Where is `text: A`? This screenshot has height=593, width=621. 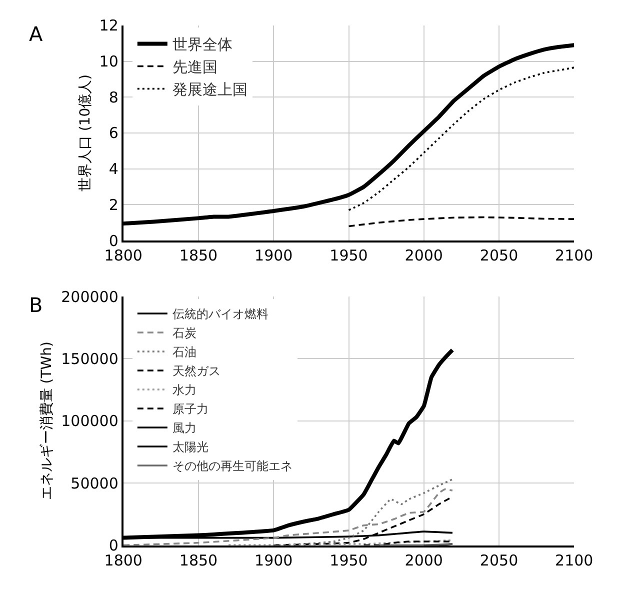 text: A is located at coordinates (36, 34).